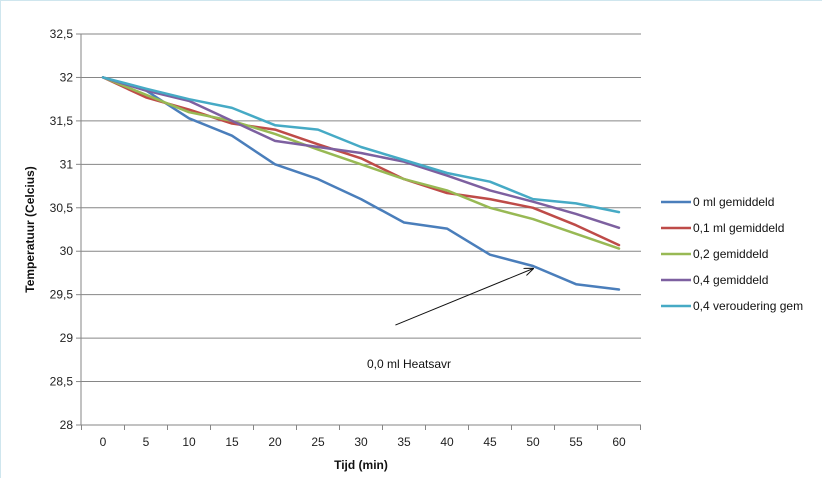 Image resolution: width=822 pixels, height=479 pixels. I want to click on x-tick-label: 30, so click(361, 442).